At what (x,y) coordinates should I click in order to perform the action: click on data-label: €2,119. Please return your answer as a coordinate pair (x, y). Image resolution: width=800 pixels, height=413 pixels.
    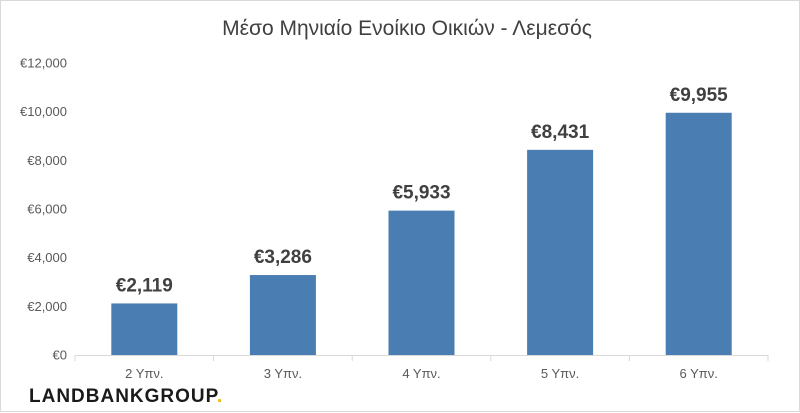
    Looking at the image, I should click on (144, 285).